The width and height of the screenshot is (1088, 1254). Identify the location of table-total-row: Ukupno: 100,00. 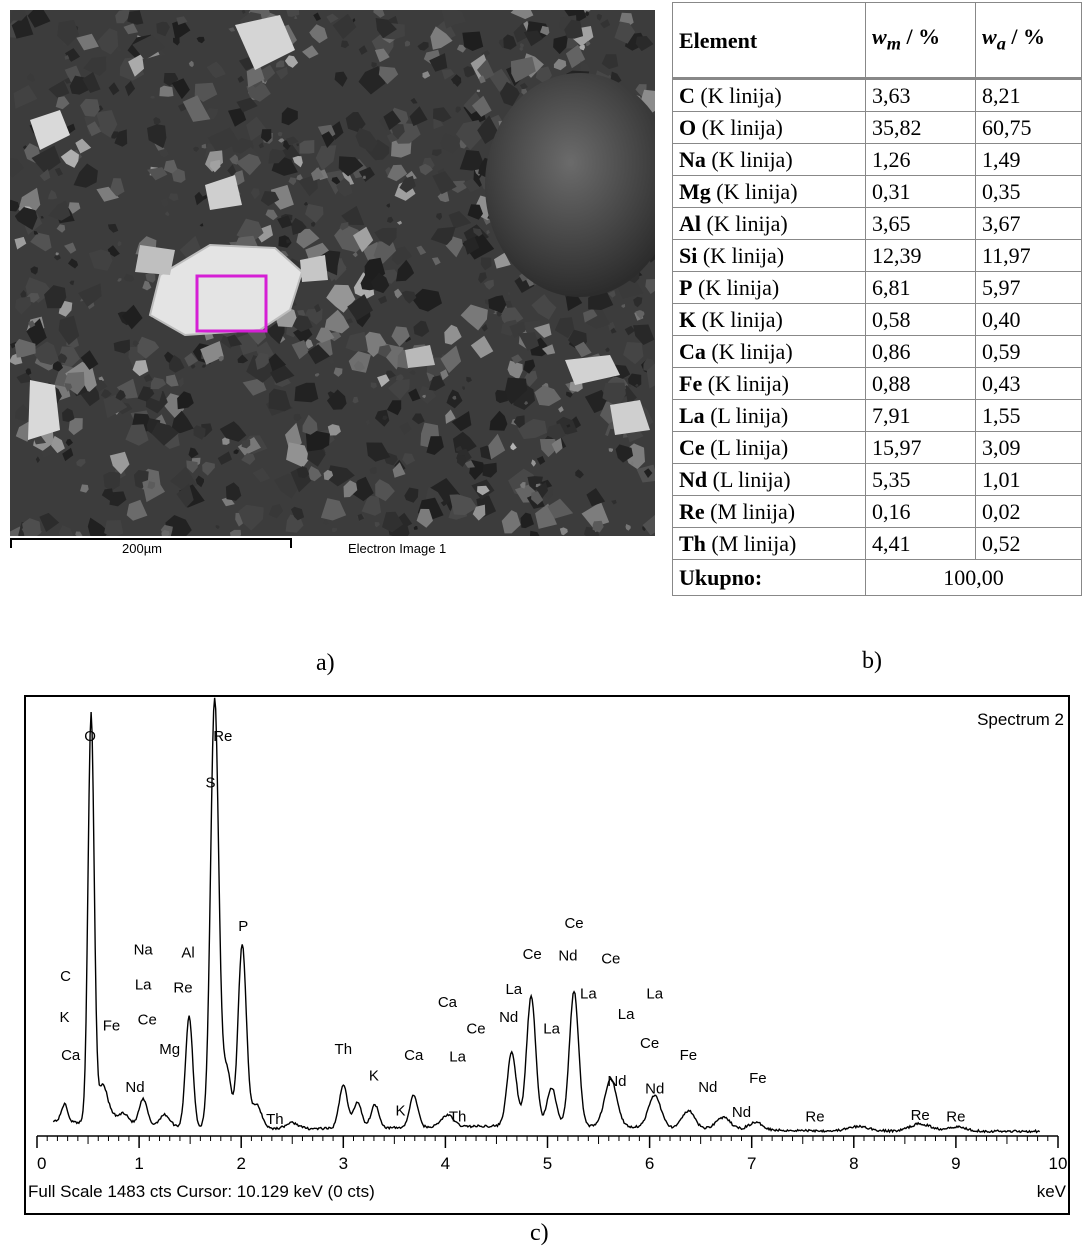
(877, 577).